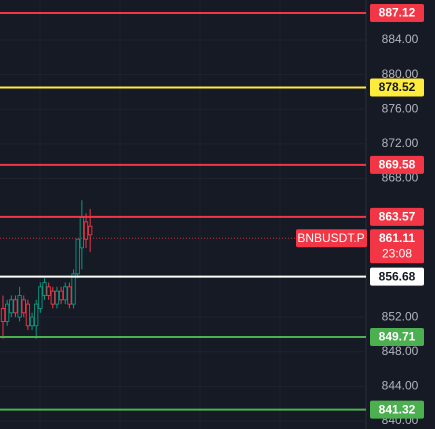 The width and height of the screenshot is (435, 429). Describe the element at coordinates (400, 351) in the screenshot. I see `y-tick-label: 848.00` at that location.